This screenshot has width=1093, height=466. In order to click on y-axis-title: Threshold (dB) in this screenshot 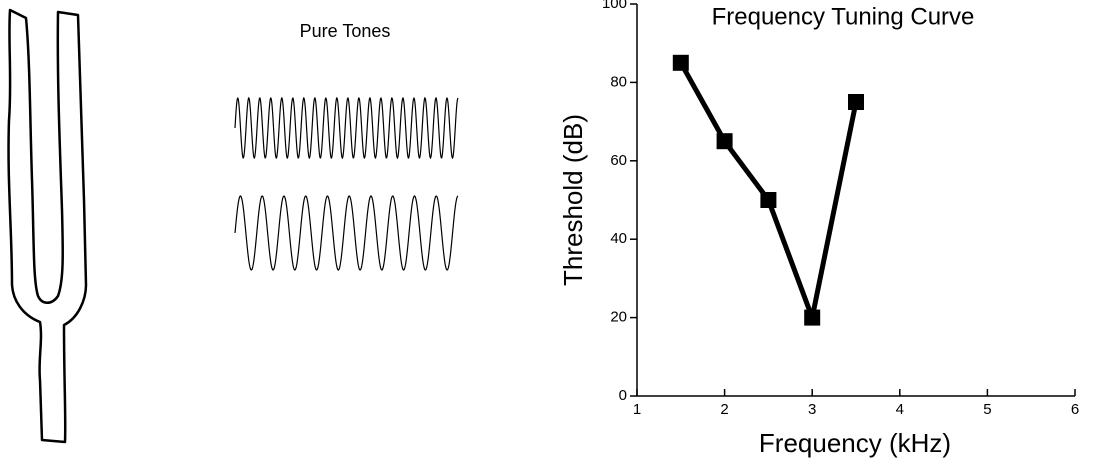, I will do `click(573, 200)`.